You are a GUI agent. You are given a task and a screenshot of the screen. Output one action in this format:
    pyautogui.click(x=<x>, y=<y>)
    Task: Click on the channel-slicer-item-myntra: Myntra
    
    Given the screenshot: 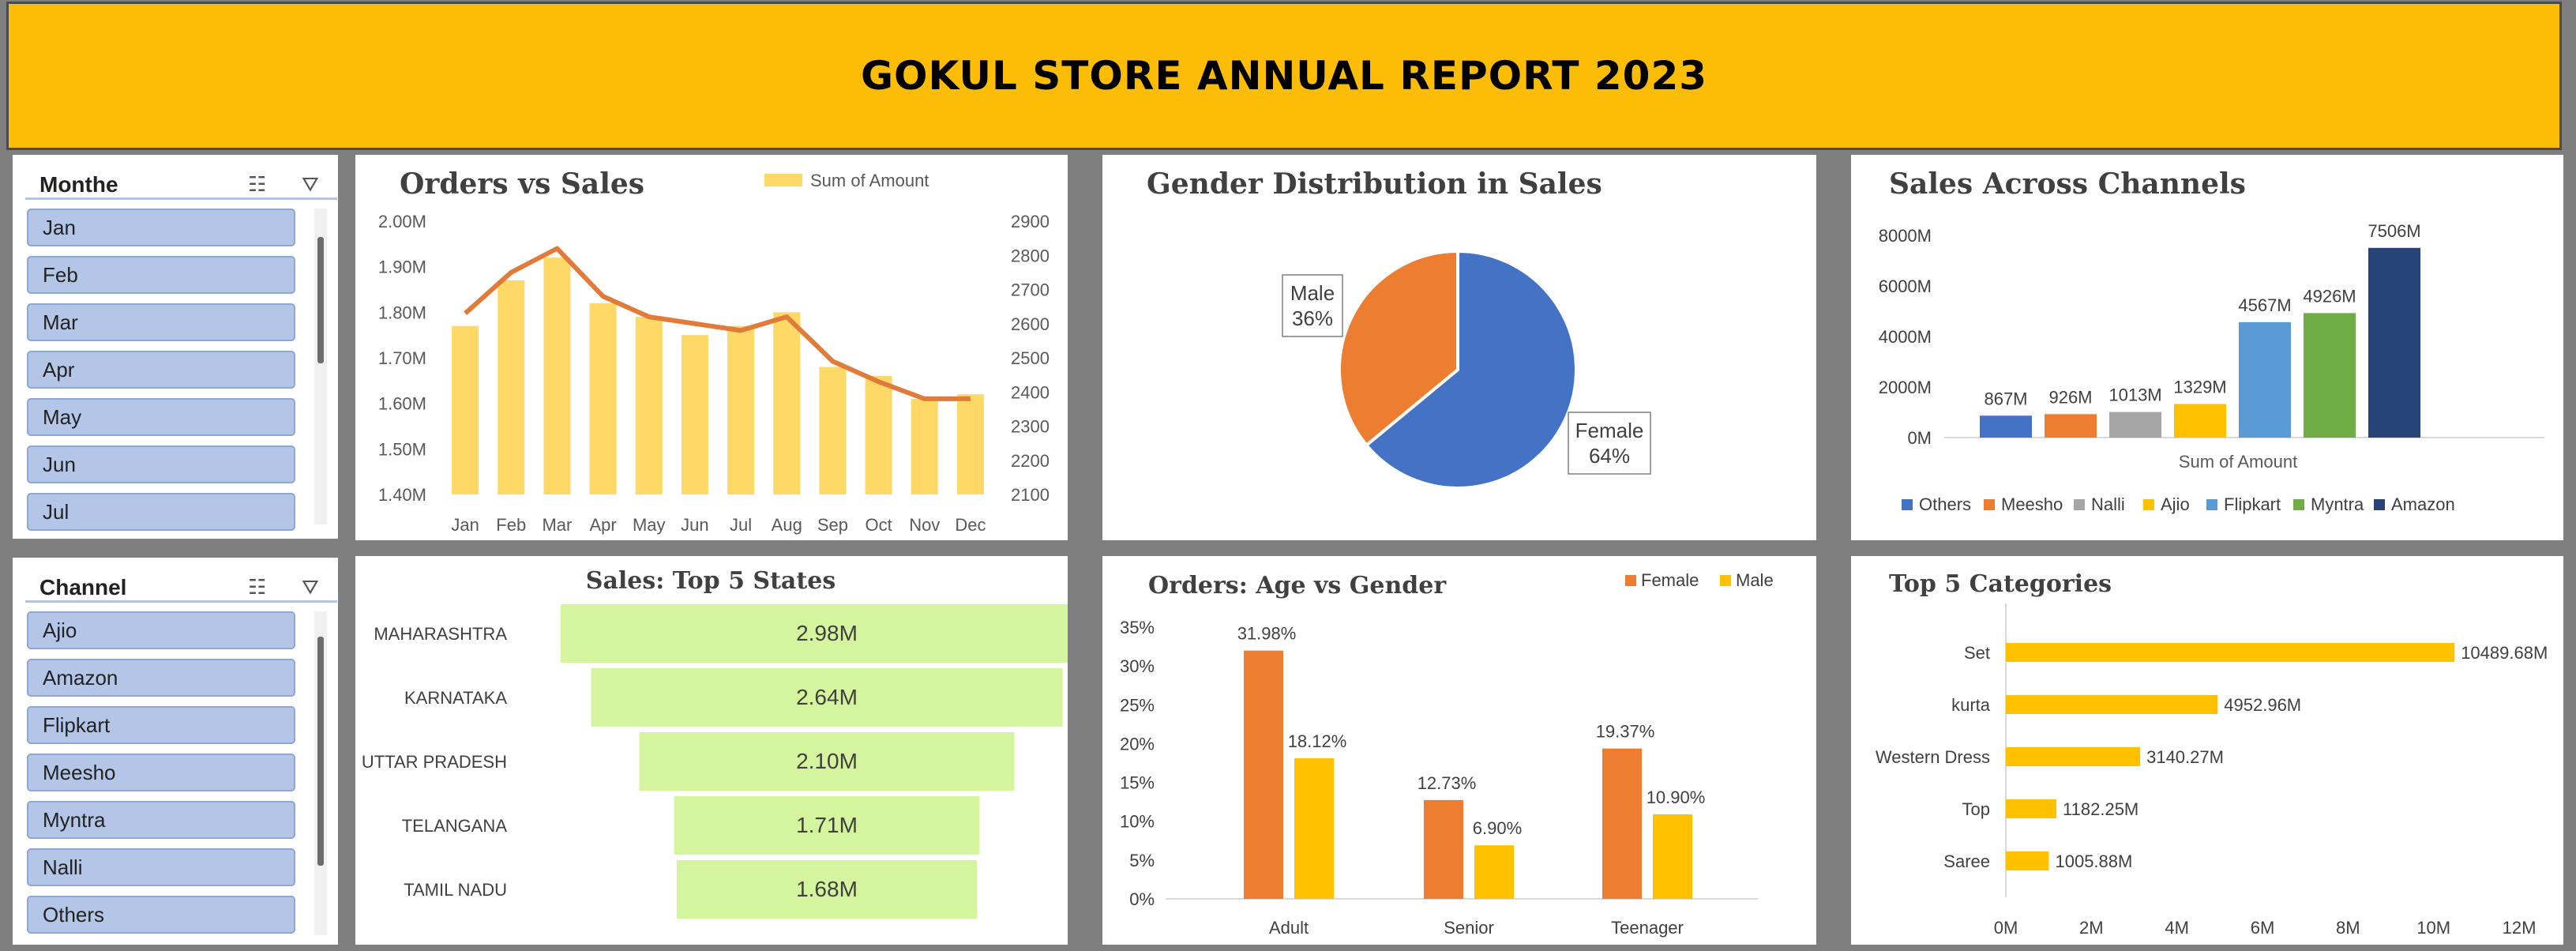 What is the action you would take?
    pyautogui.click(x=161, y=820)
    